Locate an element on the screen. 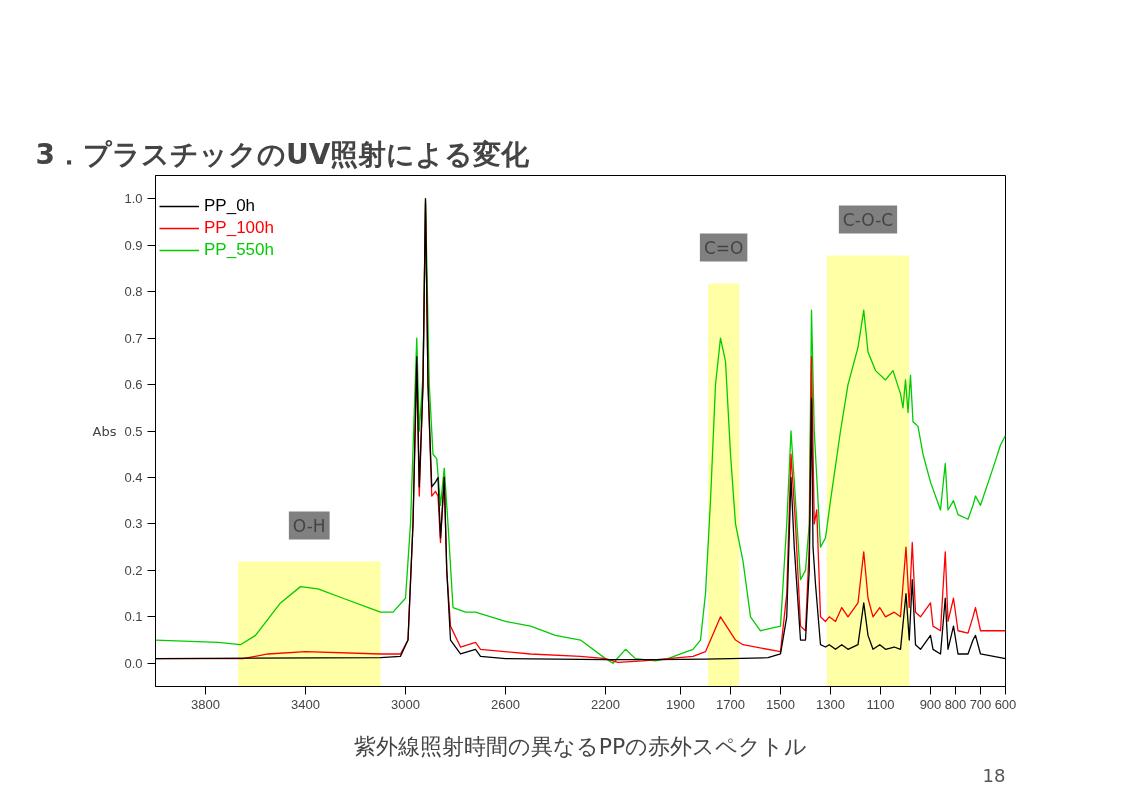  x-tick-label: 3800 is located at coordinates (205, 704).